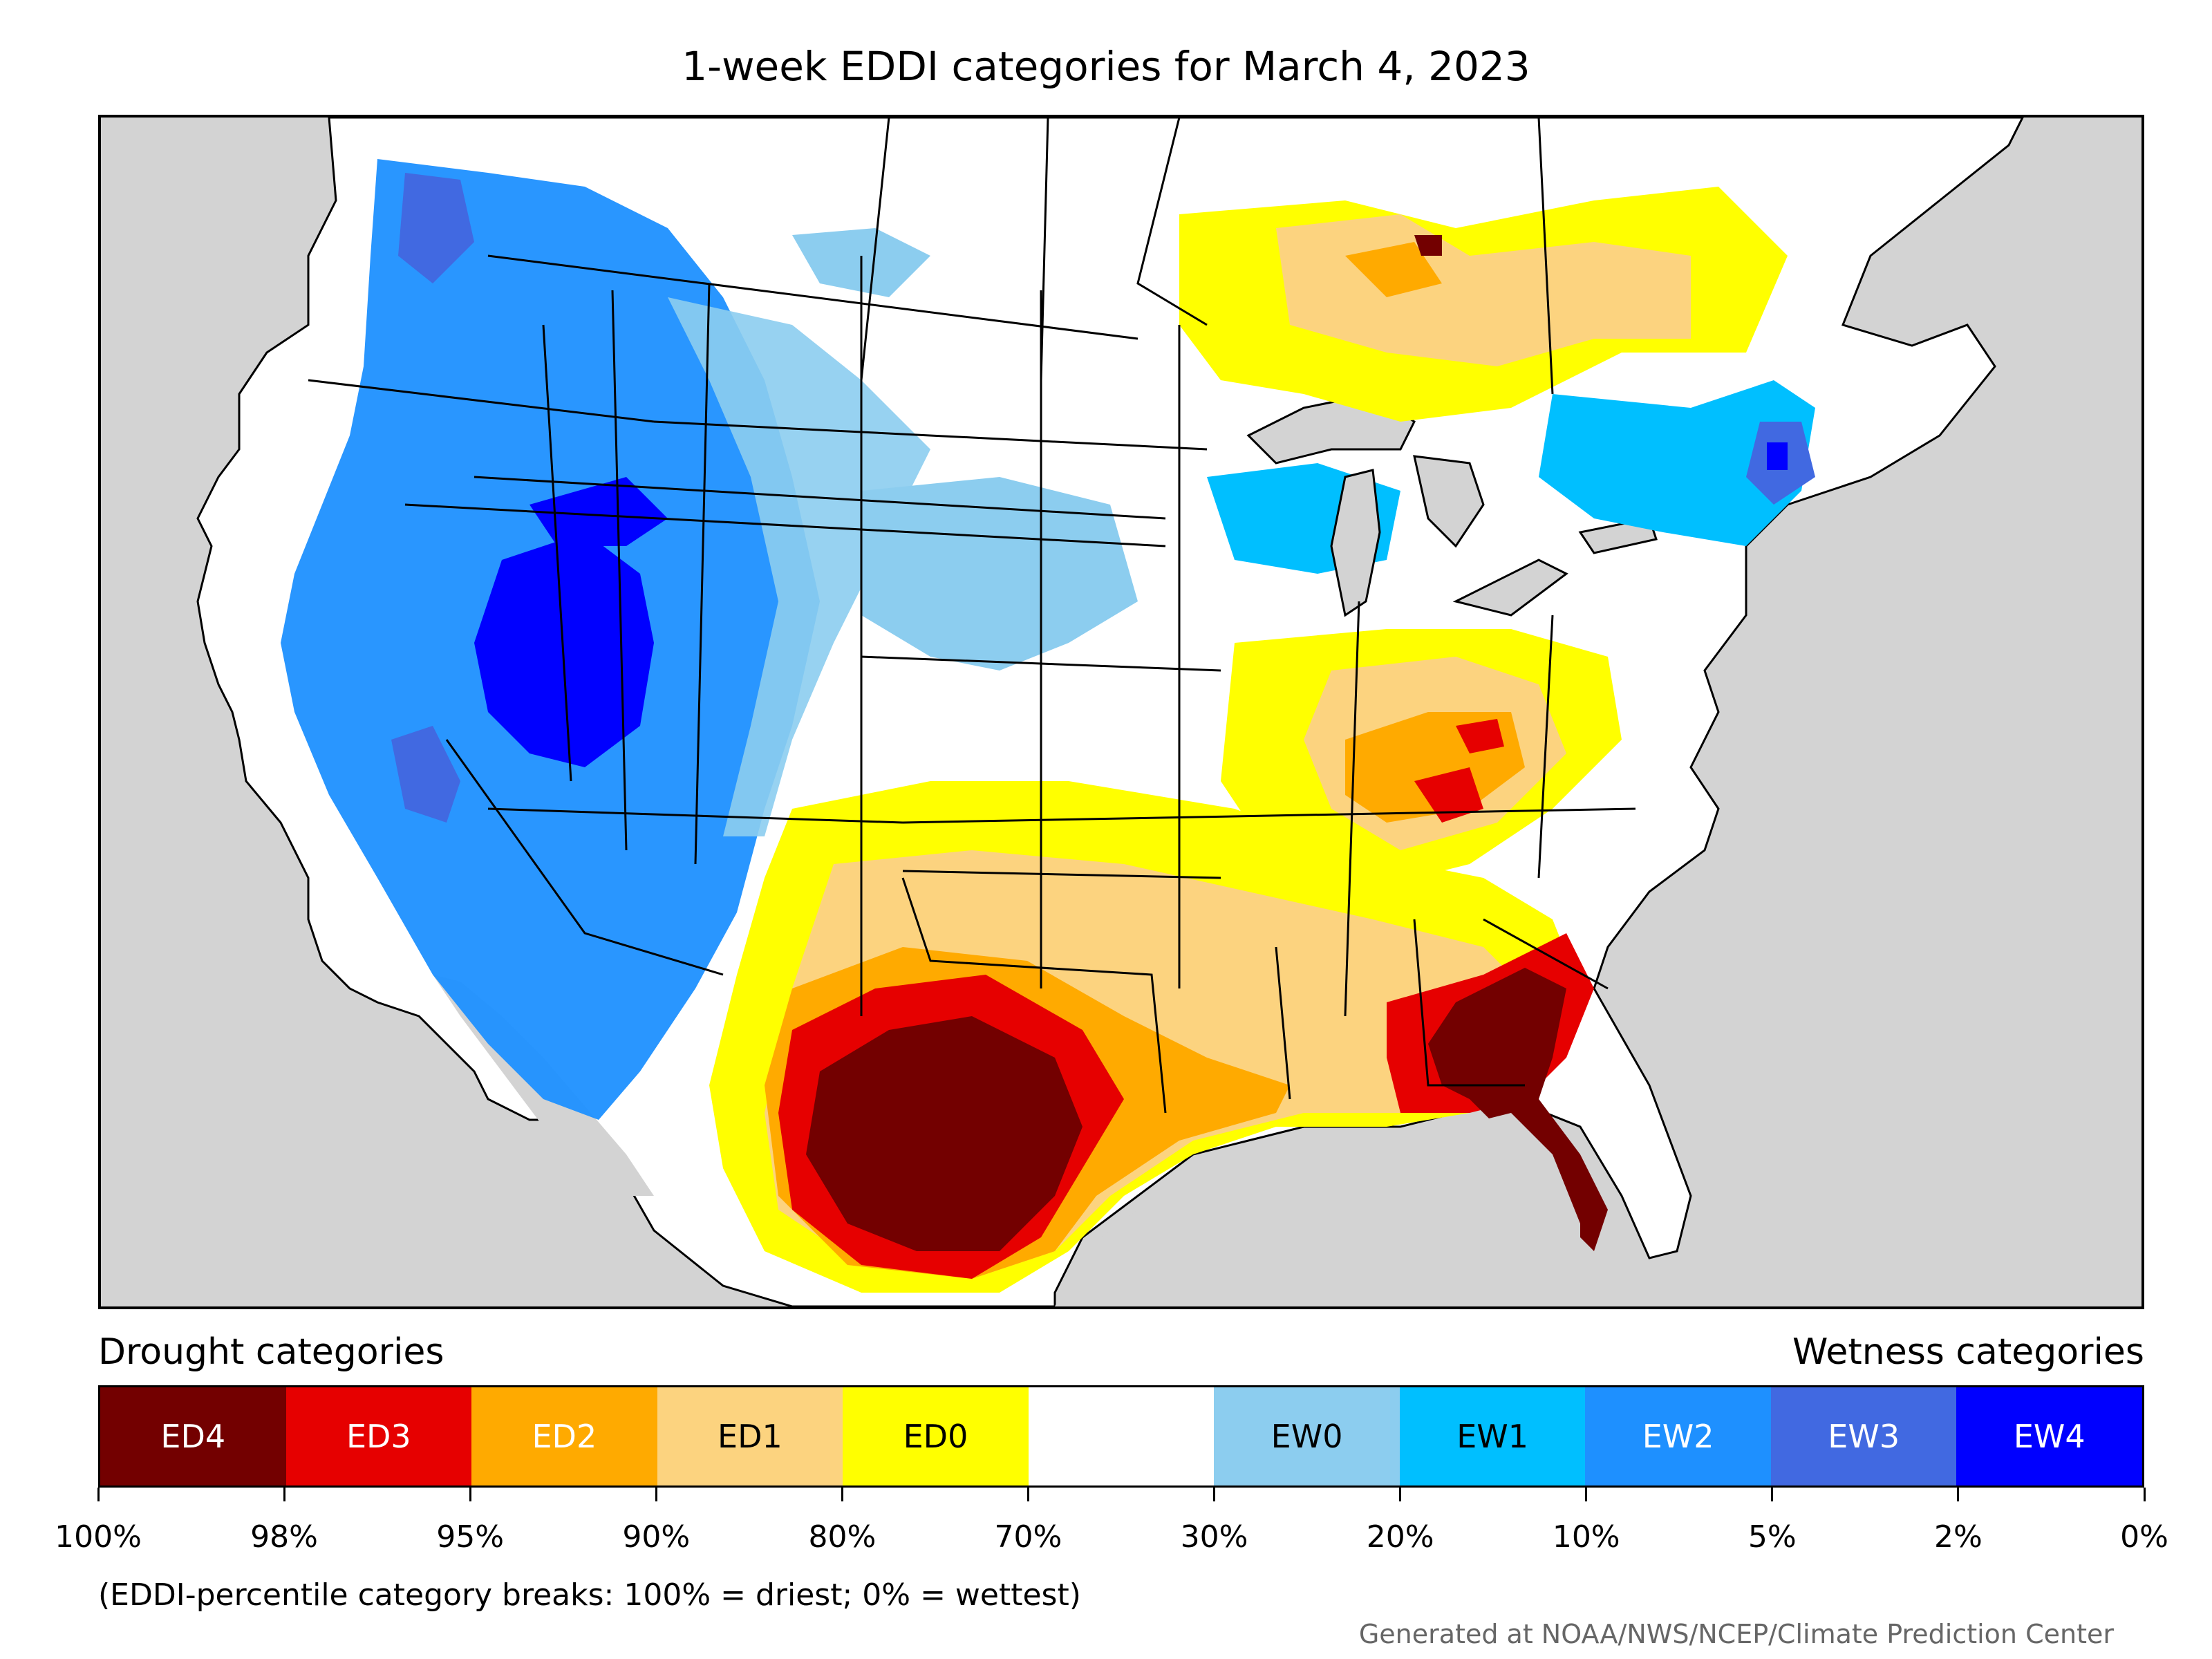 The width and height of the screenshot is (2212, 1659). I want to click on wet-region-dakotas-ew0, so click(999, 574).